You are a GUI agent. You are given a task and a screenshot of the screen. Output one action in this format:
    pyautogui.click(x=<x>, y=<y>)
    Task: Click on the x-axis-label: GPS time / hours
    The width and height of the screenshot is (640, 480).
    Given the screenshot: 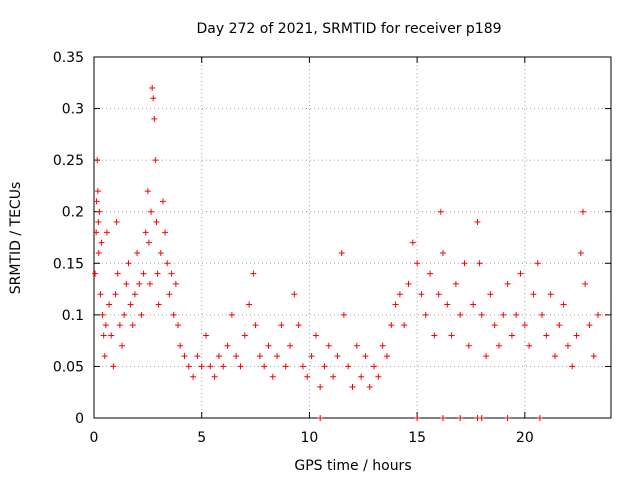 What is the action you would take?
    pyautogui.click(x=352, y=466)
    